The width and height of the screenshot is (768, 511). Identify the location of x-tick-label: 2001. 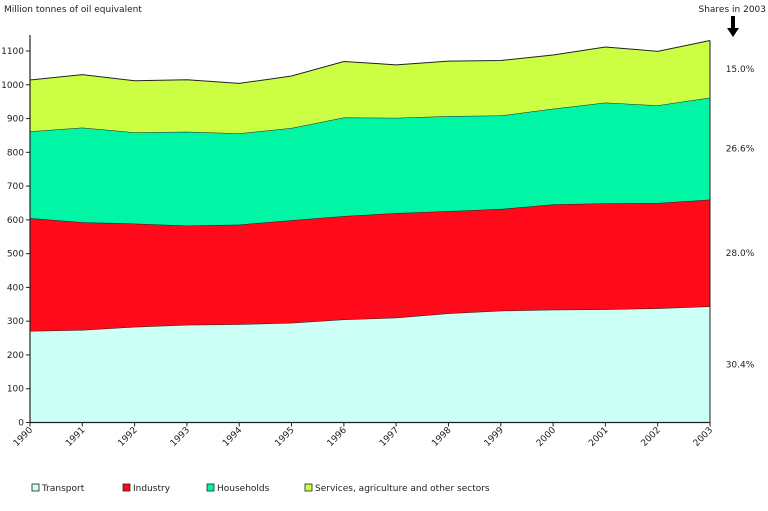
(598, 437).